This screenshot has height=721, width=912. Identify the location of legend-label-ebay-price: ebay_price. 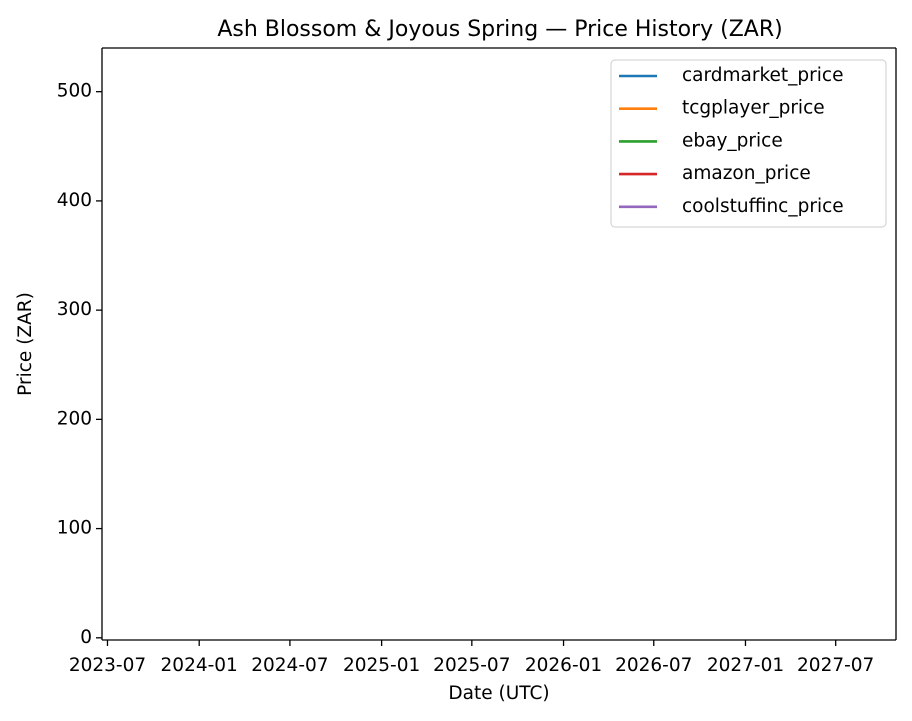
(732, 140).